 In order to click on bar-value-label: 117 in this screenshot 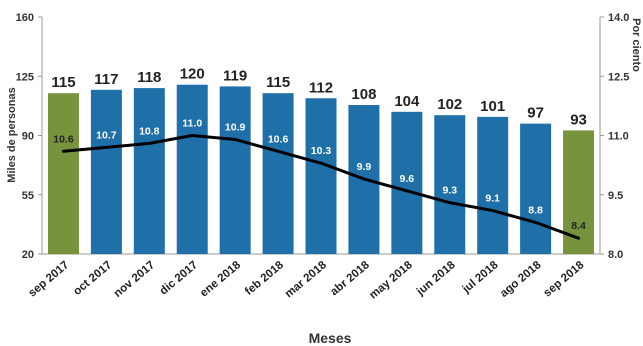, I will do `click(106, 79)`.